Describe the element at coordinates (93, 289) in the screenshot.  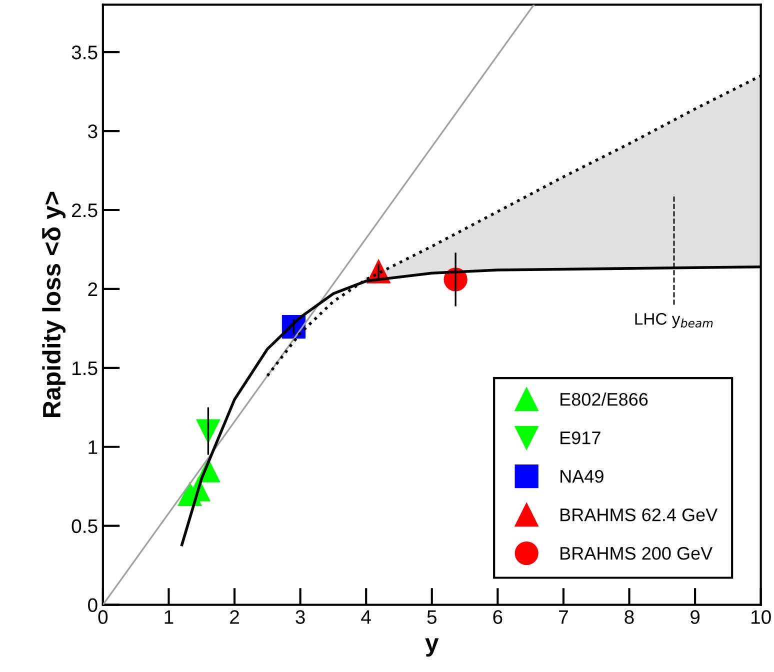
I see `y-tick-label: 2` at that location.